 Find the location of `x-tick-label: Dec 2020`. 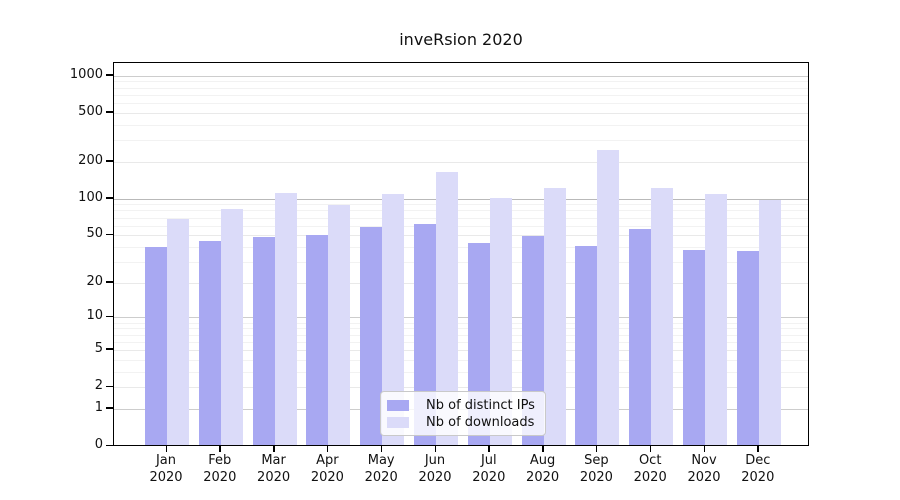

x-tick-label: Dec 2020 is located at coordinates (758, 469).